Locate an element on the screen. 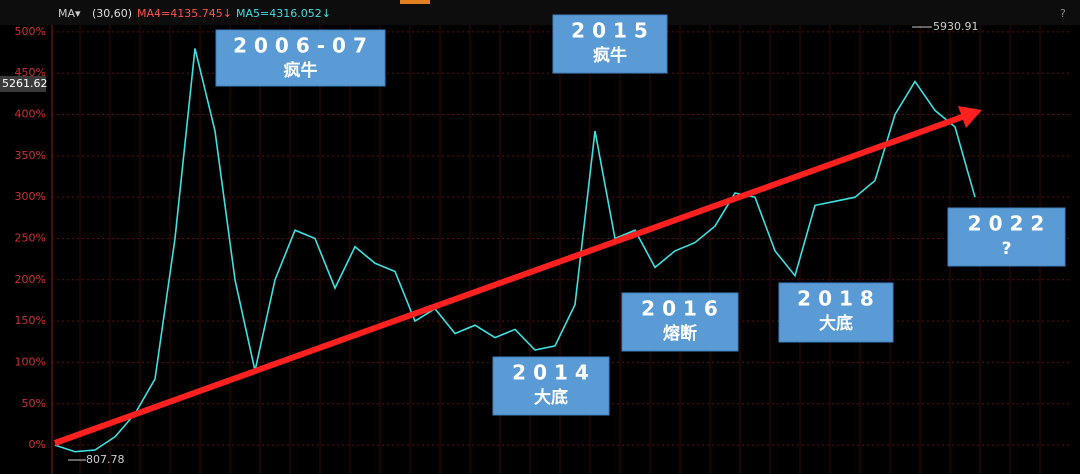  toolbar-marker is located at coordinates (415, 2).